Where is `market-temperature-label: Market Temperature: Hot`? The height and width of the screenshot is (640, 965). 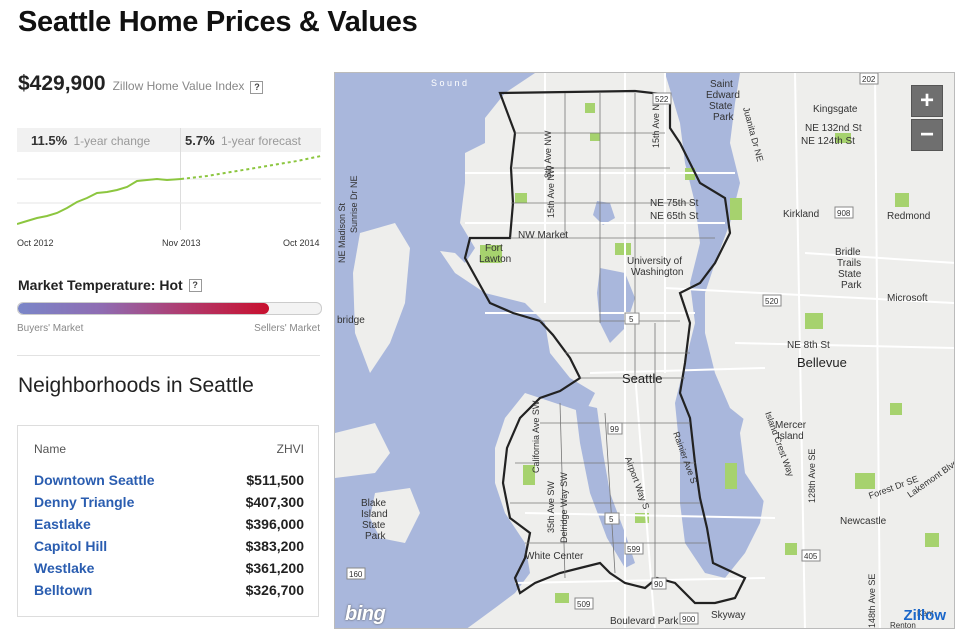 market-temperature-label: Market Temperature: Hot is located at coordinates (100, 285).